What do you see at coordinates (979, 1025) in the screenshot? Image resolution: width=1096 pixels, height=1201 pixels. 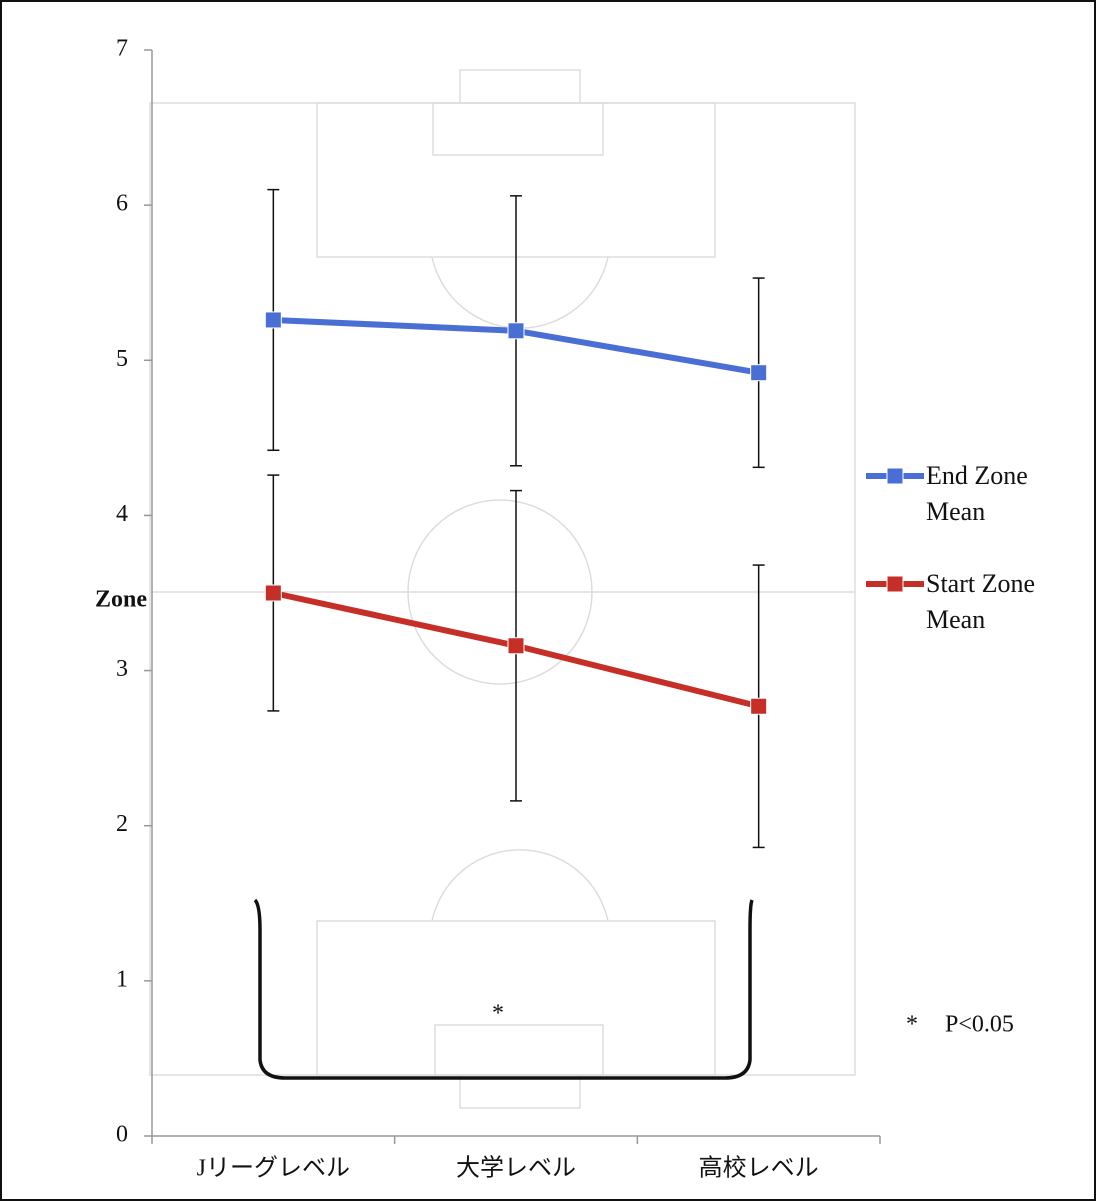 I see `note-text: P<0.05` at bounding box center [979, 1025].